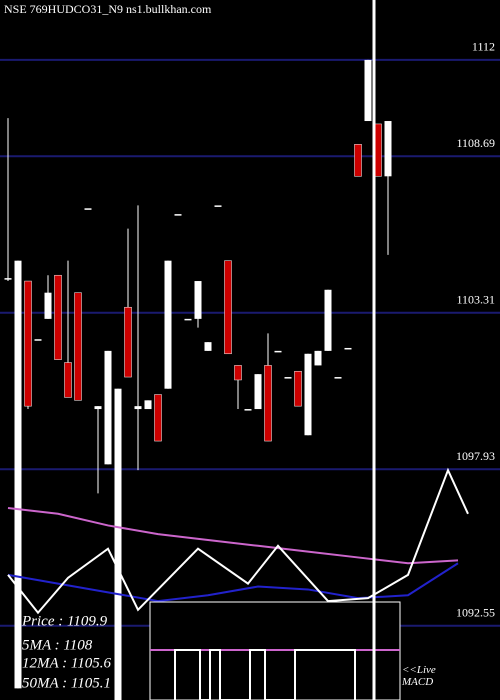 The image size is (500, 700). I want to click on macd-label: <<Live MACD, so click(418, 676).